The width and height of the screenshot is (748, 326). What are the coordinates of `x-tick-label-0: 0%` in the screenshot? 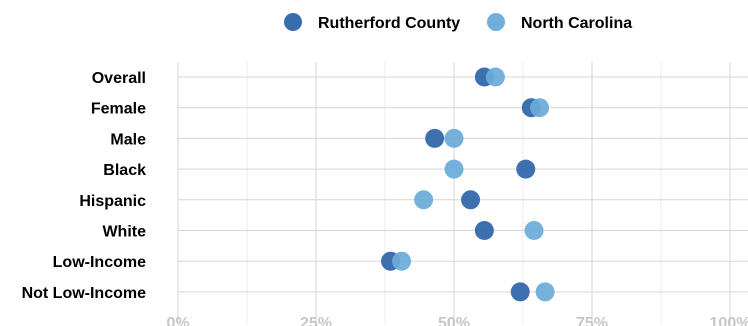 It's located at (177, 320).